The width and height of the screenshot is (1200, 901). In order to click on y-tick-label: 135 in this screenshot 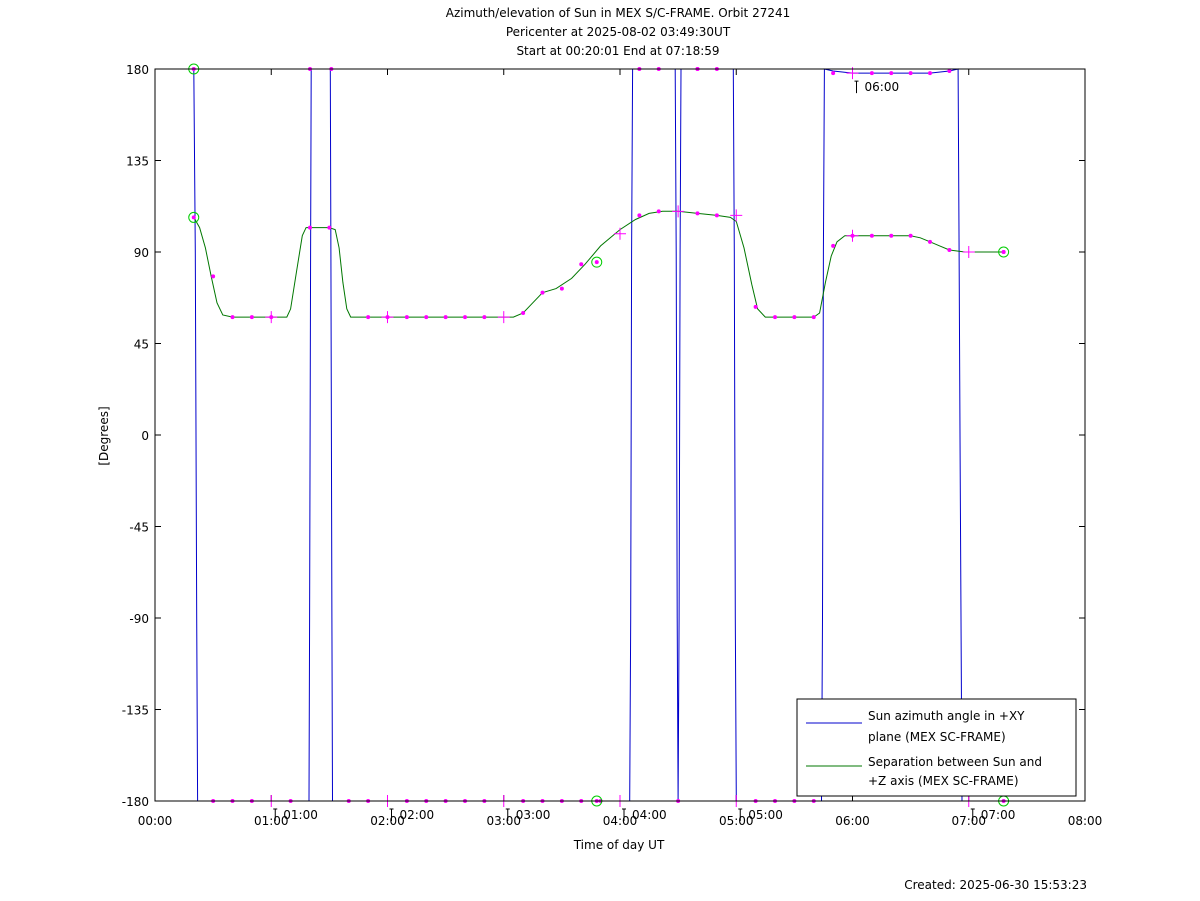, I will do `click(137, 162)`.